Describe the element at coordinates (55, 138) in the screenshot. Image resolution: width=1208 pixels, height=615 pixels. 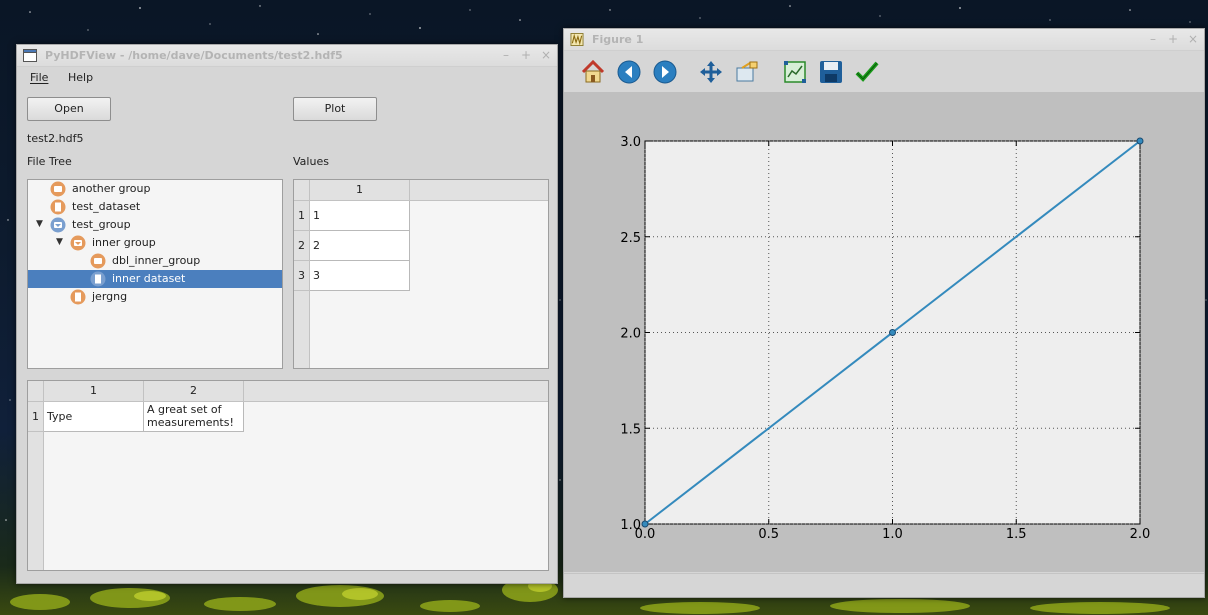
I see `filename-label: test2.hdf5` at that location.